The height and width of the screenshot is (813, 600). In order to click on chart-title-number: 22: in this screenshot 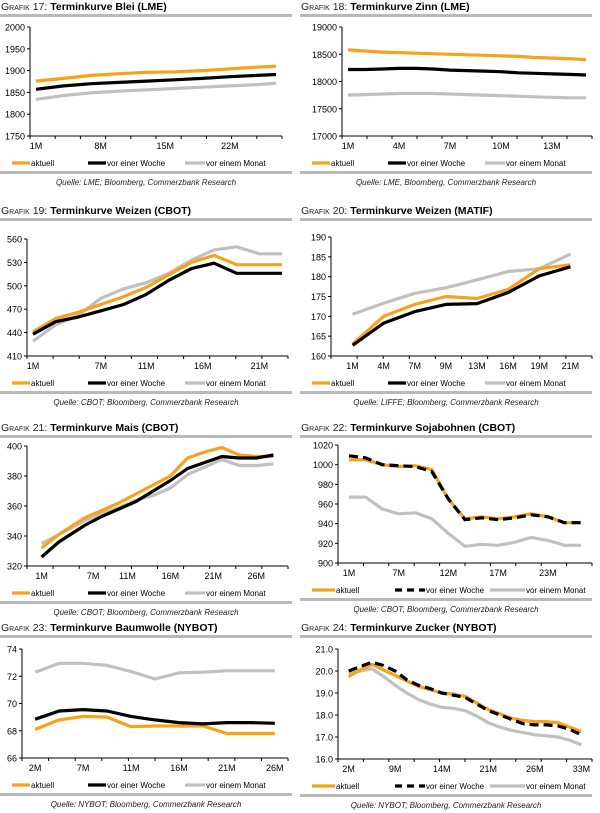, I will do `click(341, 428)`.